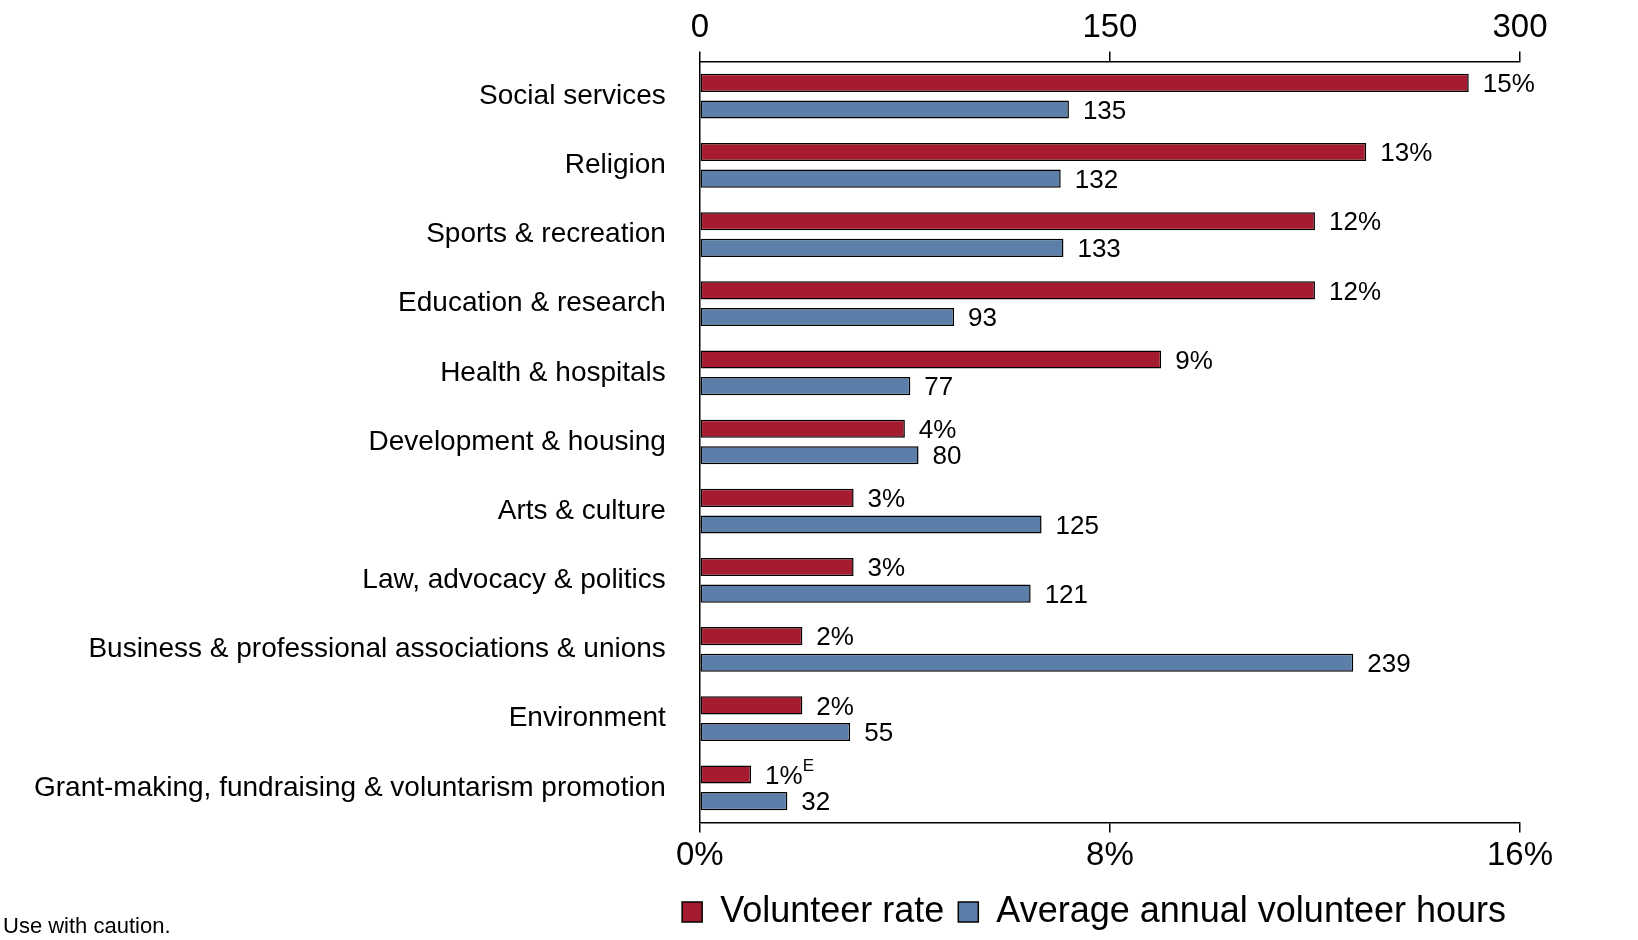  What do you see at coordinates (514, 579) in the screenshot?
I see `y-tick-label: Law, advocacy & politics` at bounding box center [514, 579].